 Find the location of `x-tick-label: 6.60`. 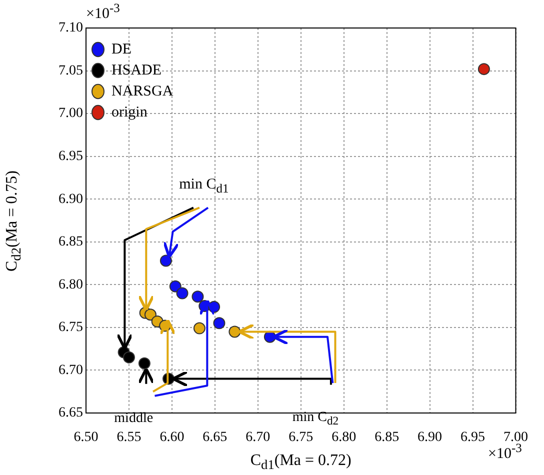

x-tick-label: 6.60 is located at coordinates (172, 438).